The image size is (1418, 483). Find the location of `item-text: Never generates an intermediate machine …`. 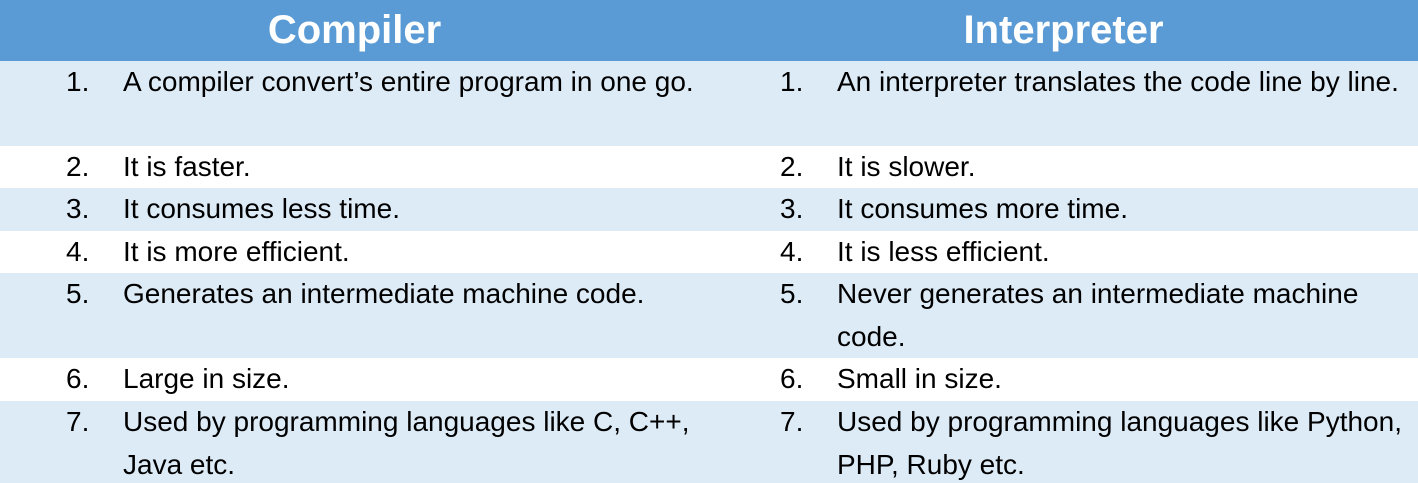

item-text: Never generates an intermediate machine … is located at coordinates (1098, 315).